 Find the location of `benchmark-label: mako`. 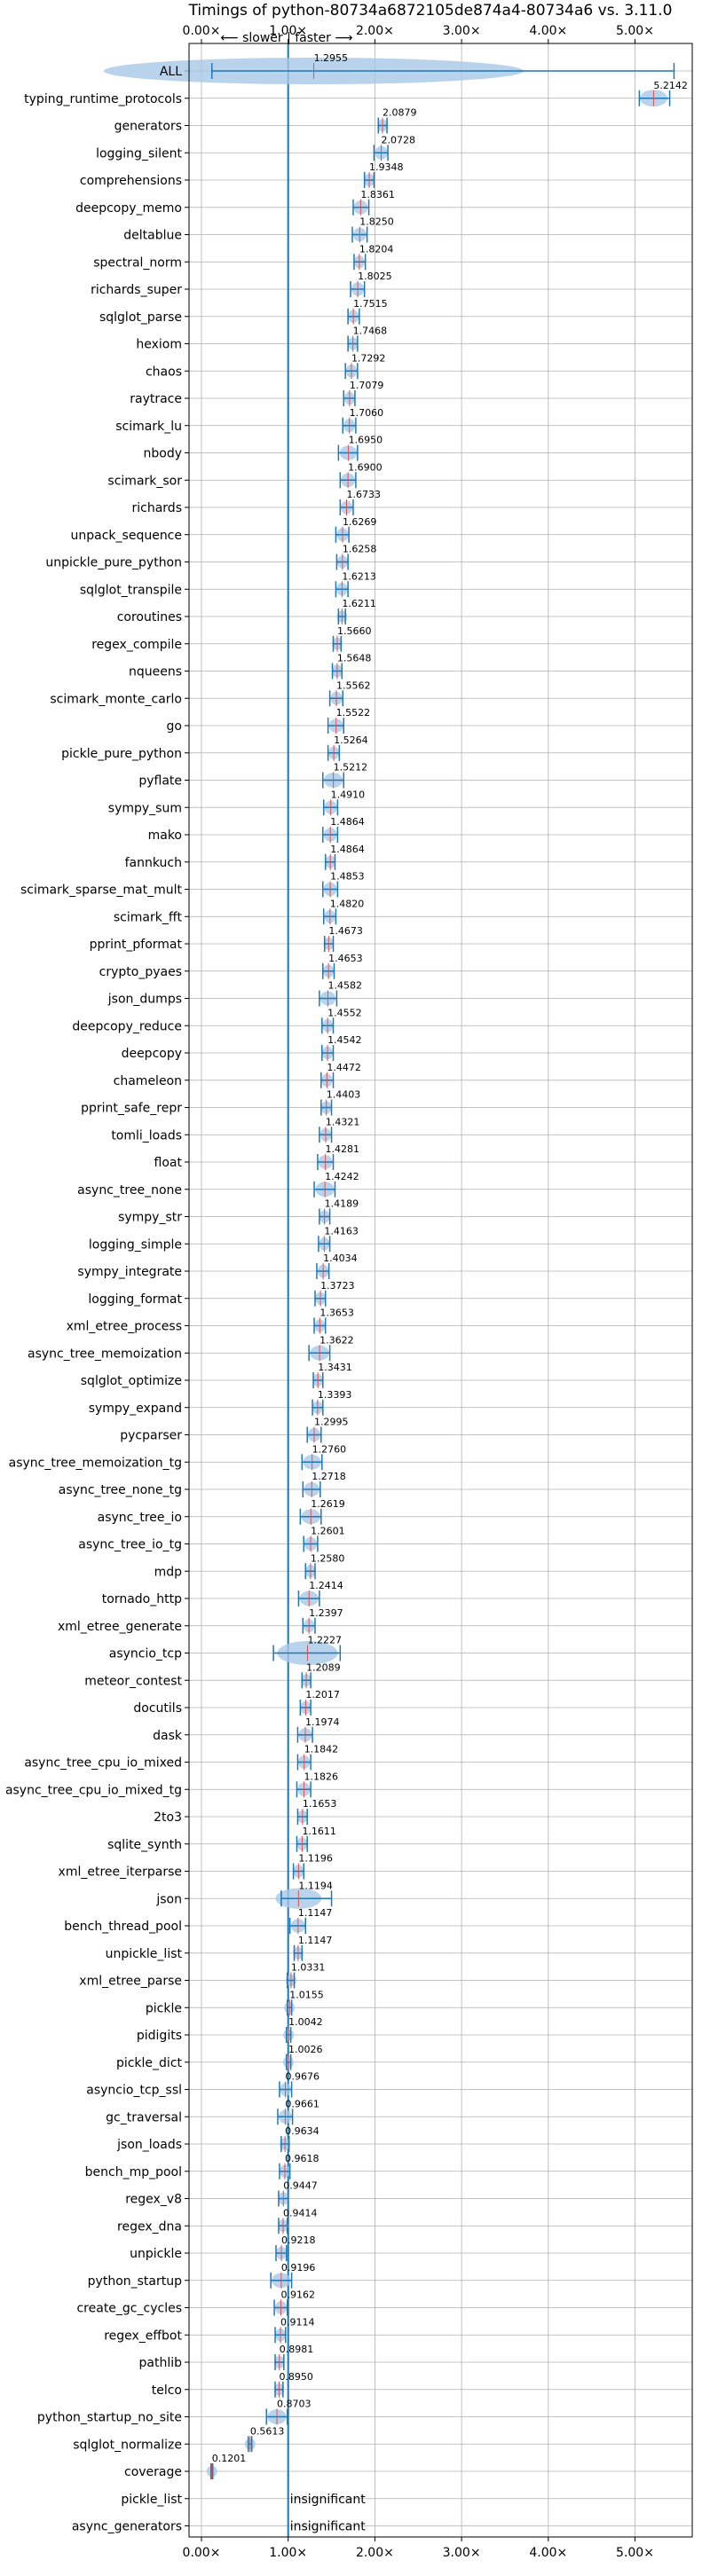

benchmark-label: mako is located at coordinates (165, 836).